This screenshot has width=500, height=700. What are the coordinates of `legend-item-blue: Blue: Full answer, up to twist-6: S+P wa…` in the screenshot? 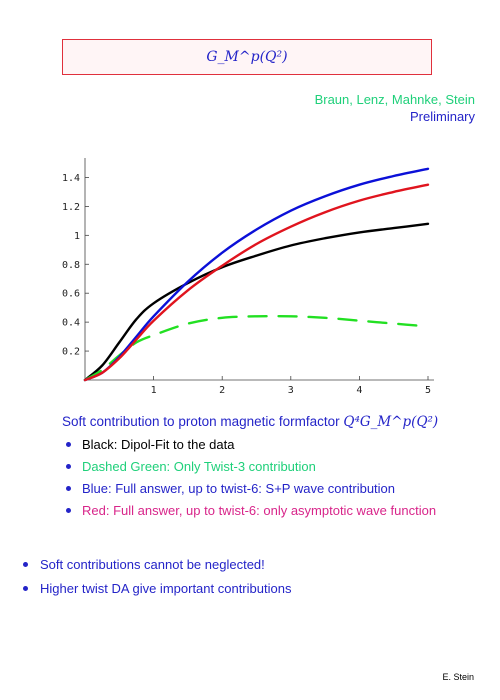 It's located at (267, 488).